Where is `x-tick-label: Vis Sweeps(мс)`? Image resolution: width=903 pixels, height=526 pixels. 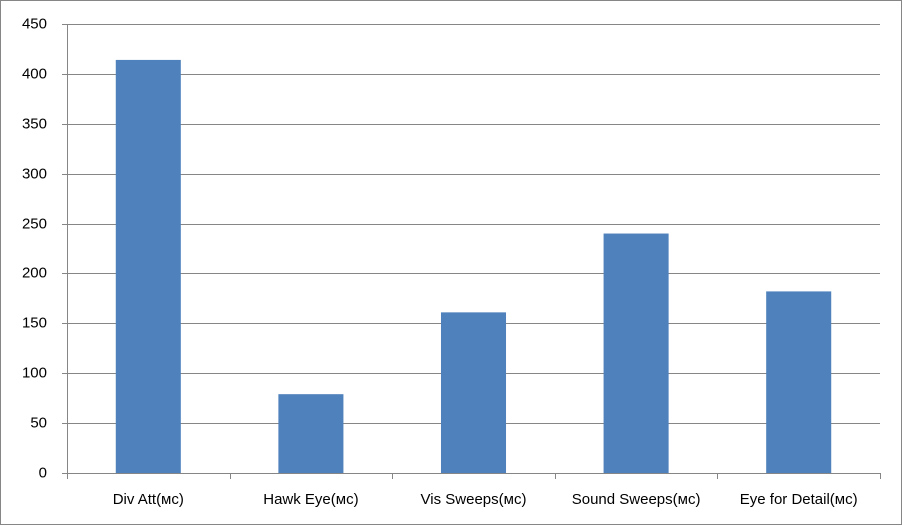
x-tick-label: Vis Sweeps(мс) is located at coordinates (474, 499).